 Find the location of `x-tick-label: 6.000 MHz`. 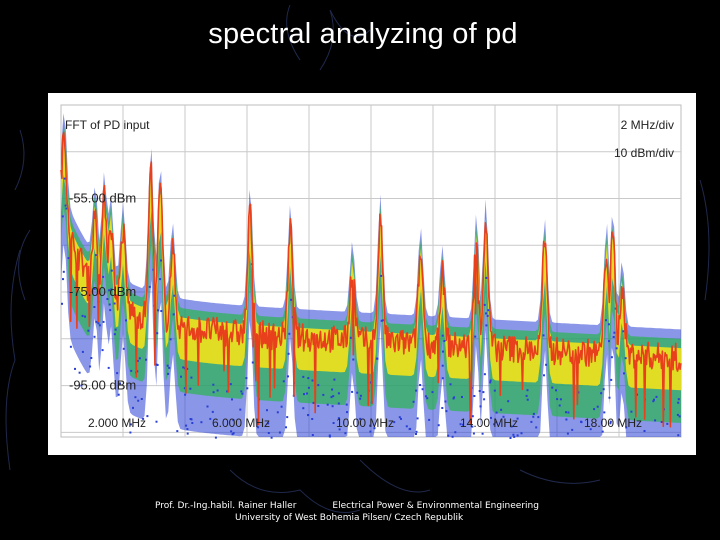

x-tick-label: 6.000 MHz is located at coordinates (241, 423).